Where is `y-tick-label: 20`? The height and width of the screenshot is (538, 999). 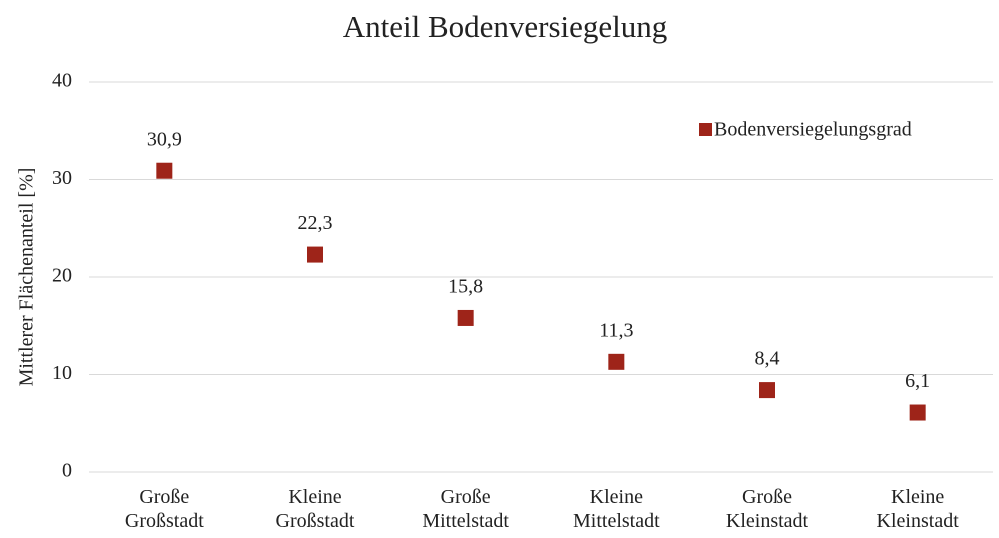
y-tick-label: 20 is located at coordinates (62, 276).